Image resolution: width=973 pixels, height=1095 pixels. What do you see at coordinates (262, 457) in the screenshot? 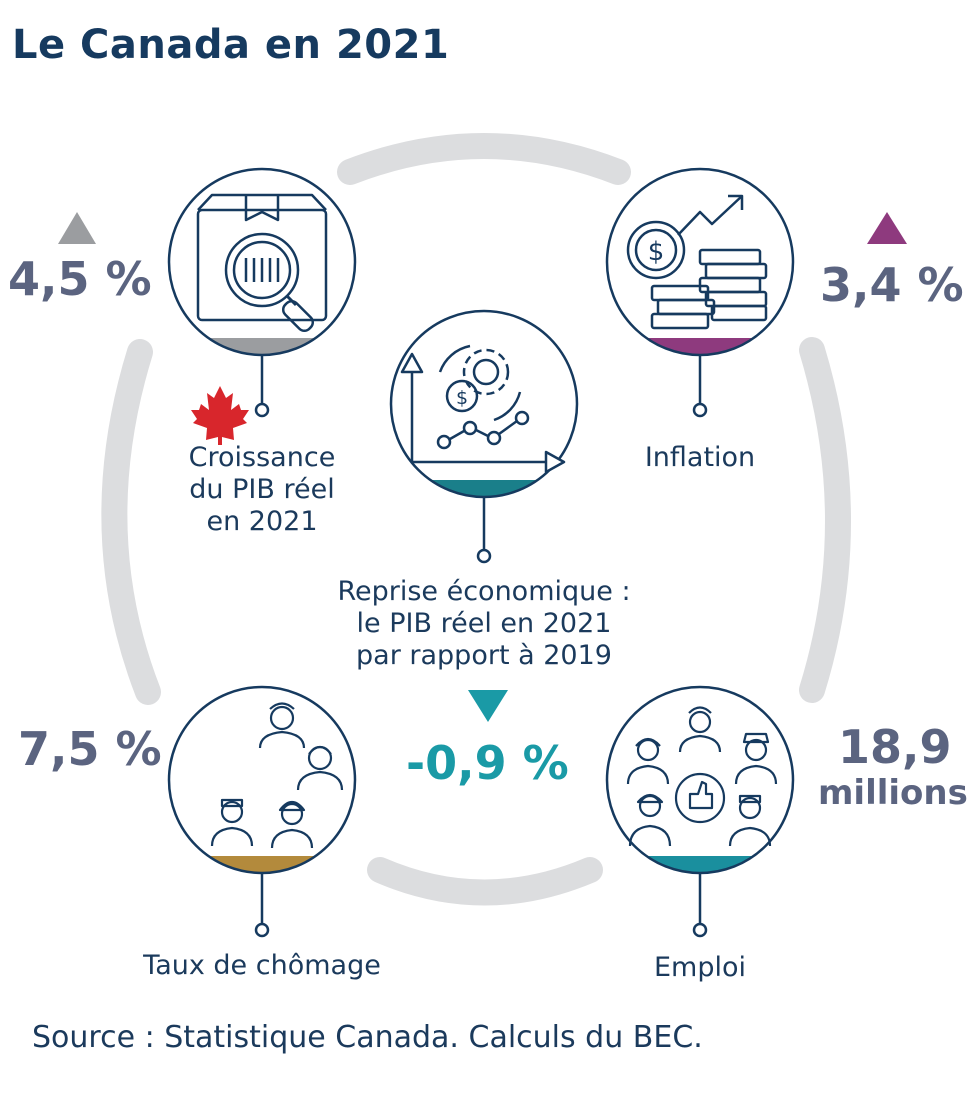
I see `gdp-growth-label-line: Croissance` at bounding box center [262, 457].